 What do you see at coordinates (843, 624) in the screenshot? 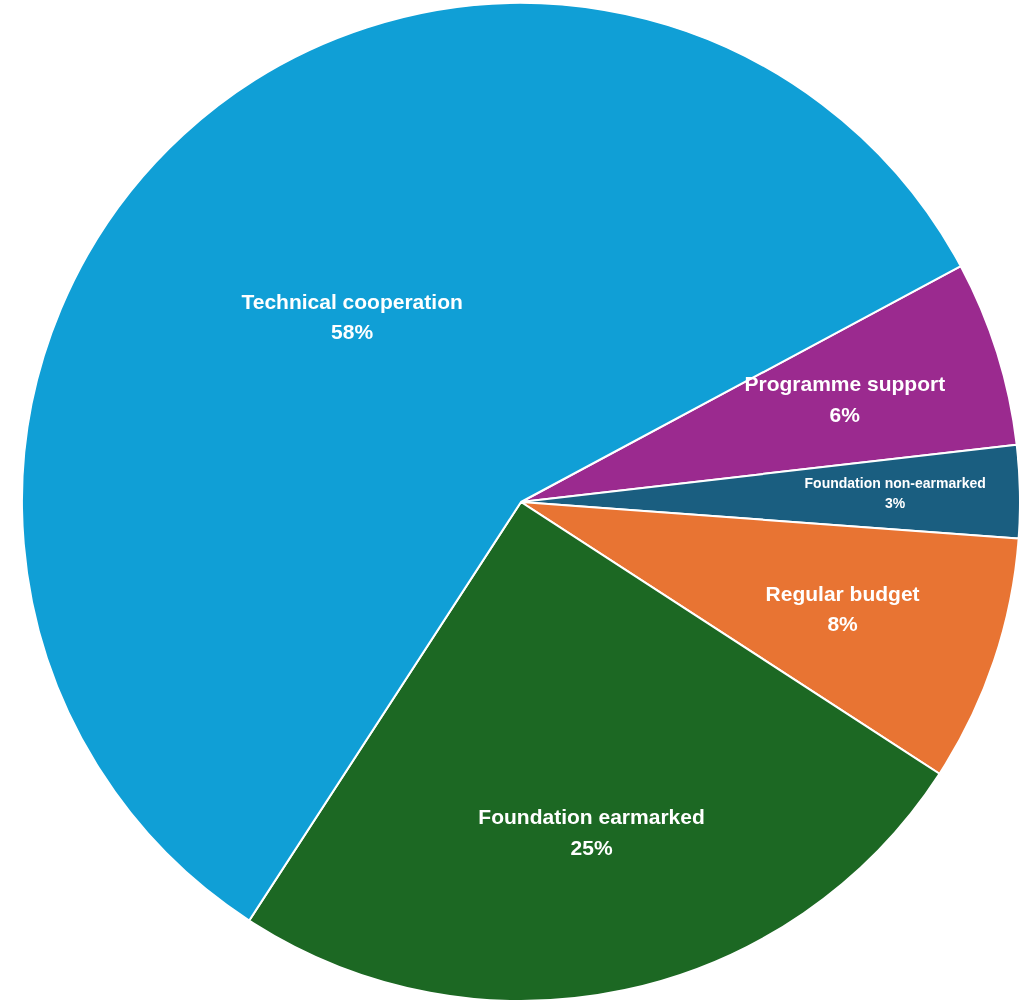
I see `data-label: 8%` at bounding box center [843, 624].